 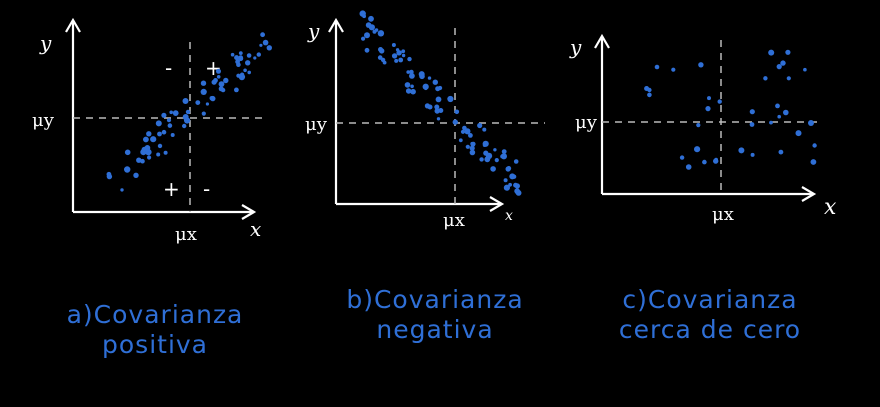 I want to click on quadrant-sign-top-right: +, so click(x=213, y=68).